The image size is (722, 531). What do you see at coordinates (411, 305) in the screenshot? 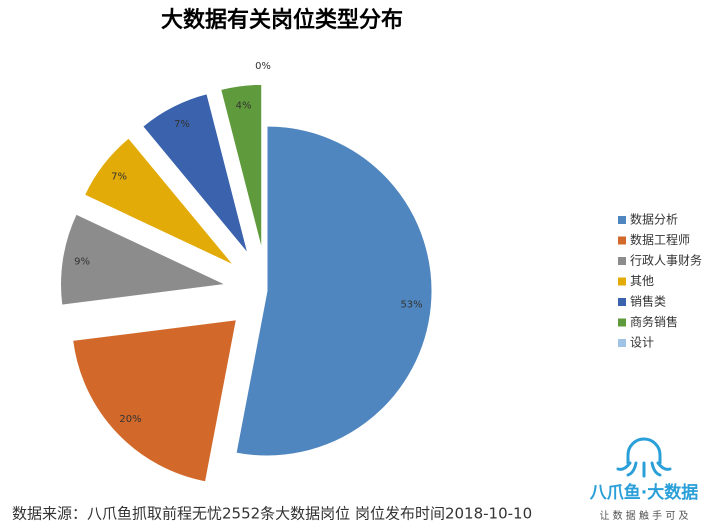
I see `data-label: 53%` at bounding box center [411, 305].